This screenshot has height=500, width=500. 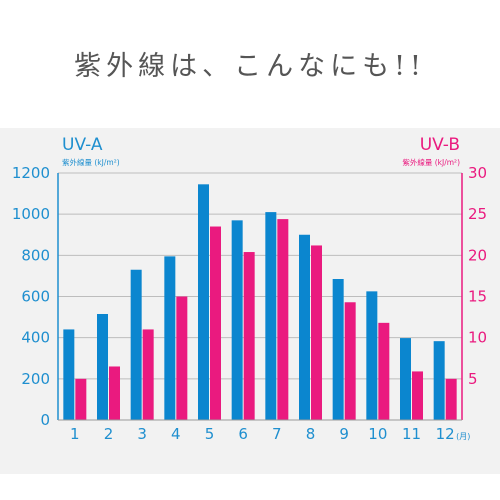 I want to click on left-tick-label: 1000, so click(x=31, y=214).